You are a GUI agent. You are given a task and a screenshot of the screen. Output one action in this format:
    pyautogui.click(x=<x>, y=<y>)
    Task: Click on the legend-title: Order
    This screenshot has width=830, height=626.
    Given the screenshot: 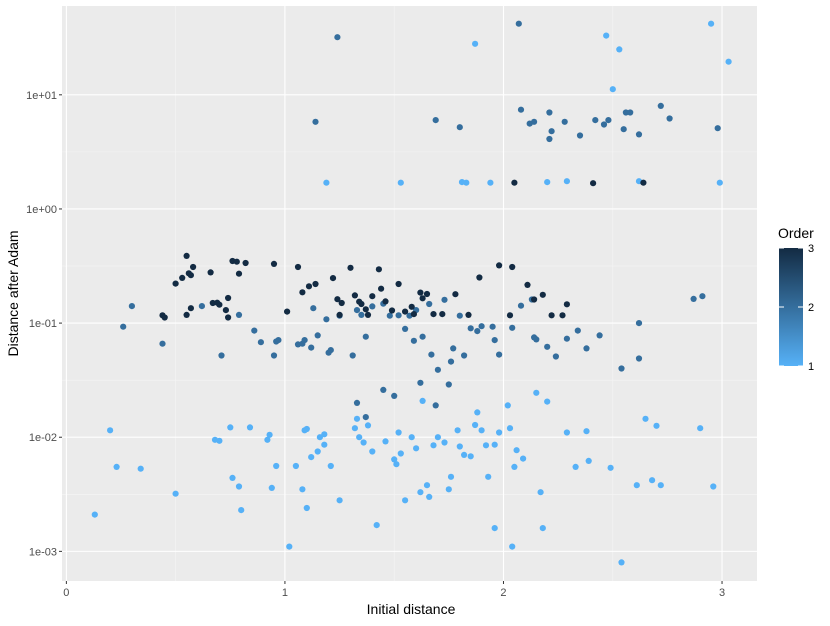 What is the action you would take?
    pyautogui.click(x=796, y=233)
    